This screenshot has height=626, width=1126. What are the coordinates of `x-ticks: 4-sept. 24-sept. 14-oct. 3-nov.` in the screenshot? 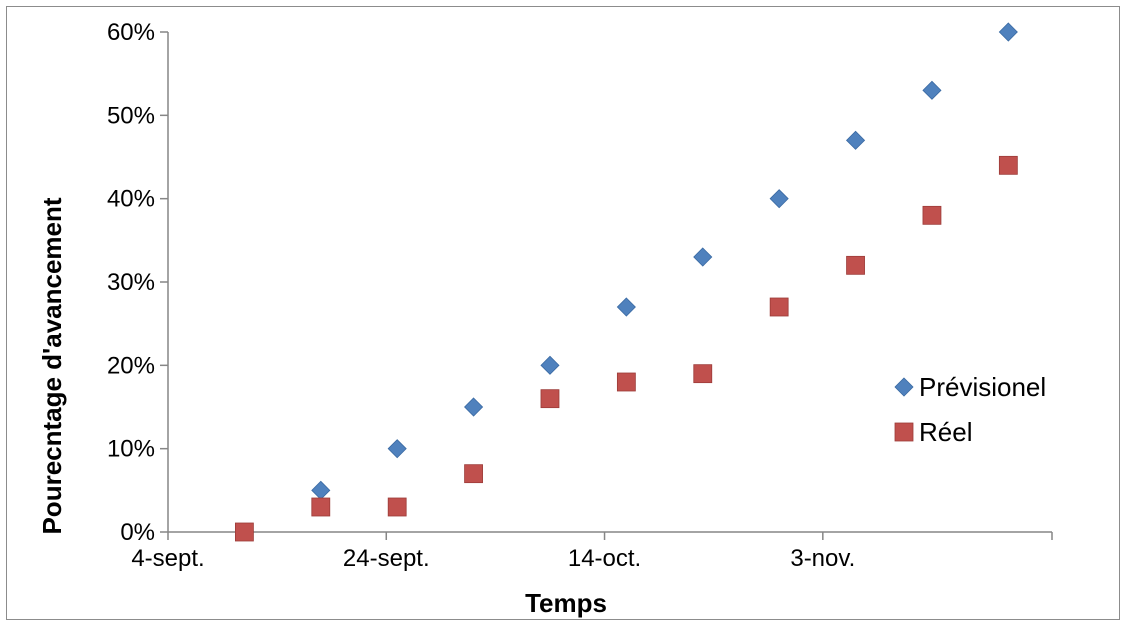 It's located at (592, 552).